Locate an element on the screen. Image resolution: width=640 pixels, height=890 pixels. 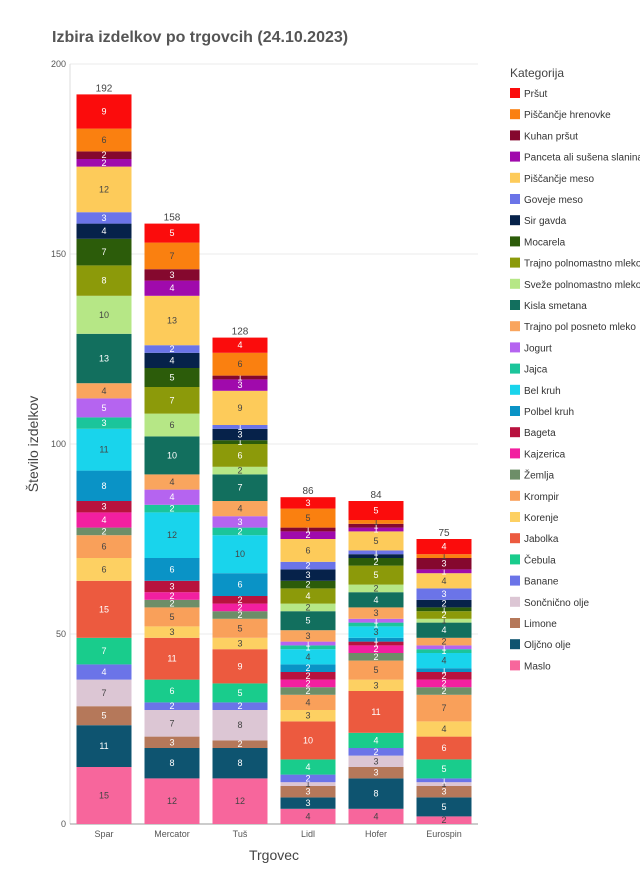
x-tick-label: Lidl is located at coordinates (308, 834).